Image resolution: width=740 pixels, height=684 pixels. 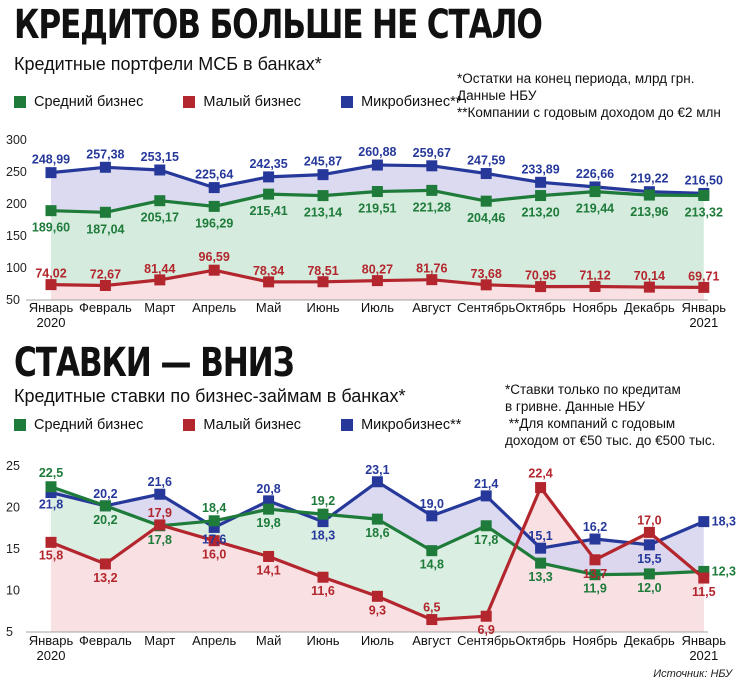 What do you see at coordinates (268, 271) in the screenshot?
I see `data-label-small: 78,34` at bounding box center [268, 271].